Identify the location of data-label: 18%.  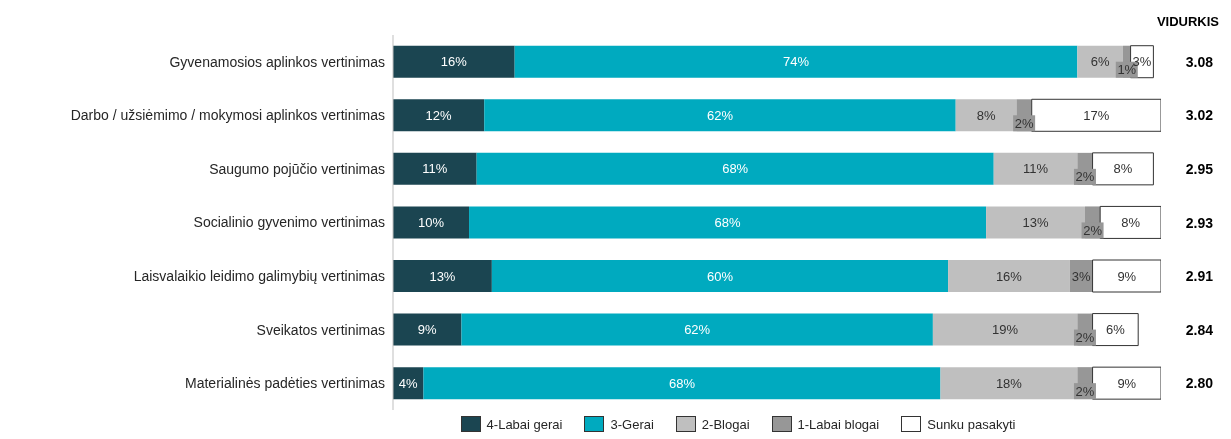
(1009, 383).